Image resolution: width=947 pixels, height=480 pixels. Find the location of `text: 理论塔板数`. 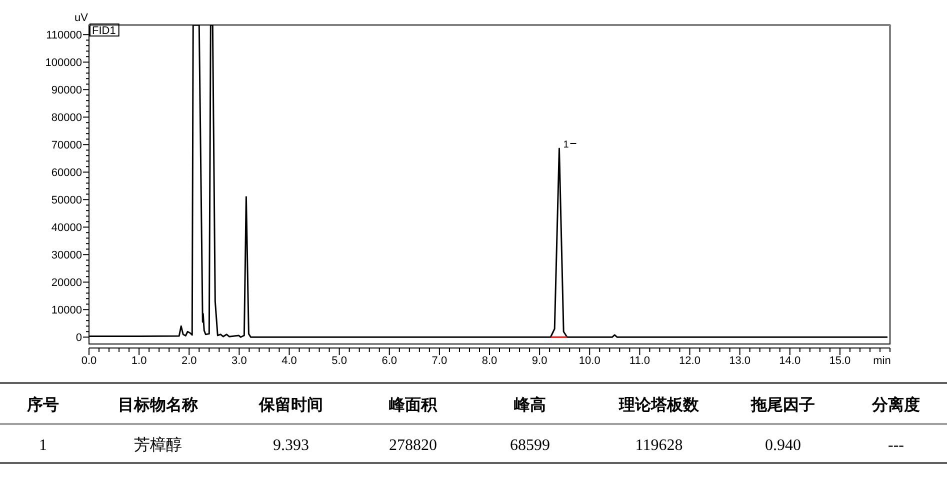

text: 理论塔板数 is located at coordinates (659, 405).